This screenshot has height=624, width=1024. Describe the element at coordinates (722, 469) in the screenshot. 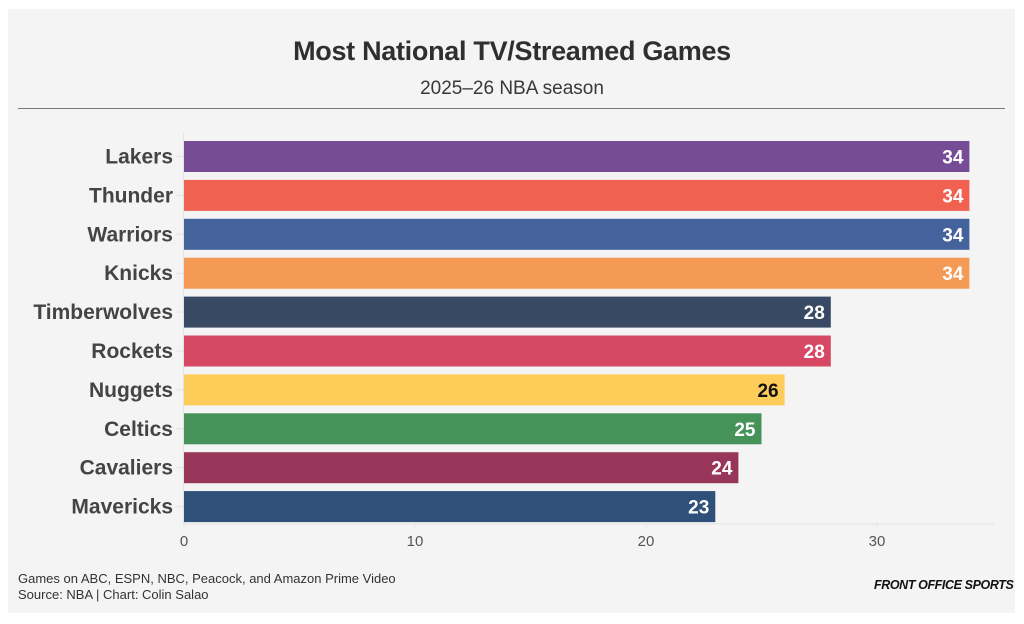

I see `value-label: 24` at that location.